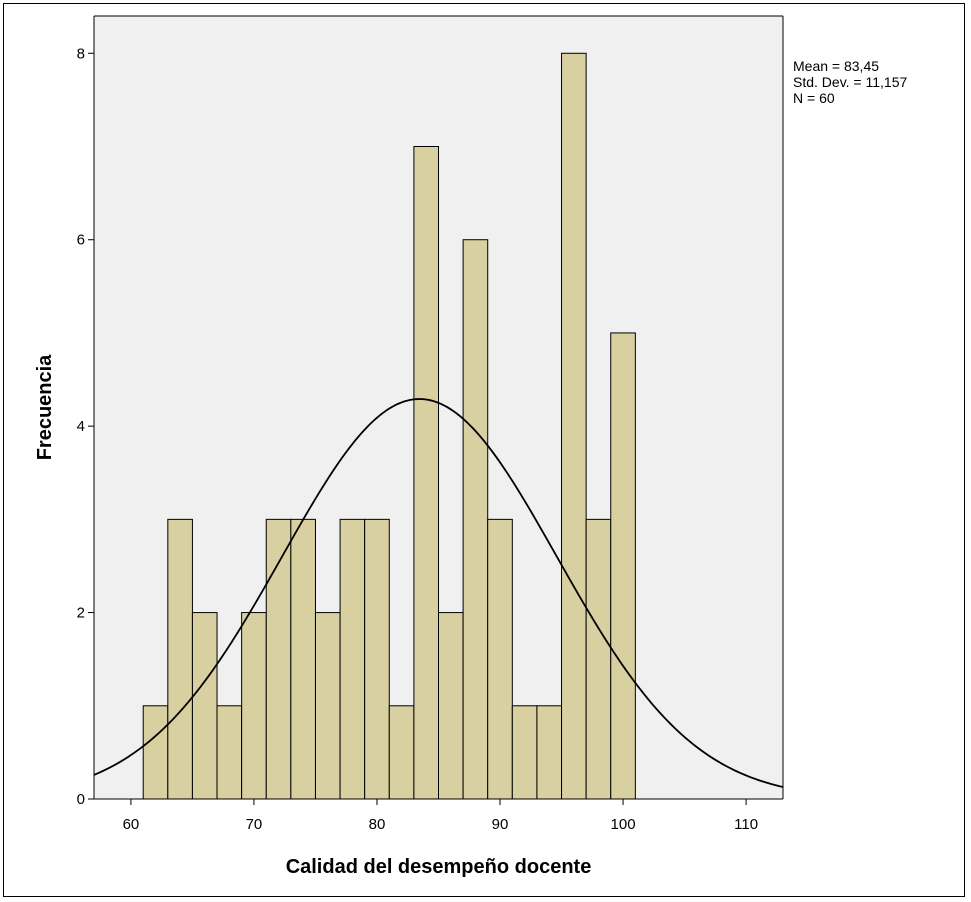  What do you see at coordinates (439, 867) in the screenshot?
I see `x-axis-title: Calidad del desempeño docente` at bounding box center [439, 867].